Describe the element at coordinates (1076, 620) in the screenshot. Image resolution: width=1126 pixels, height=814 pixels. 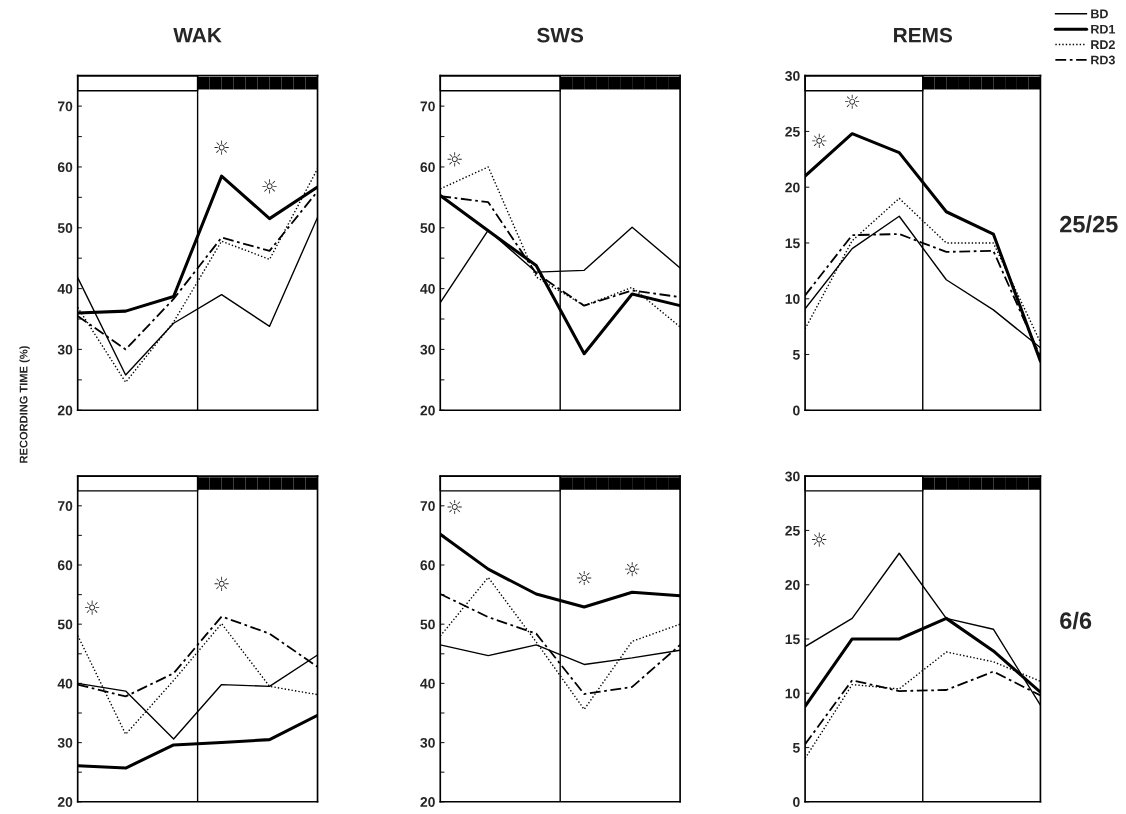
I see `text: 6/6` at that location.